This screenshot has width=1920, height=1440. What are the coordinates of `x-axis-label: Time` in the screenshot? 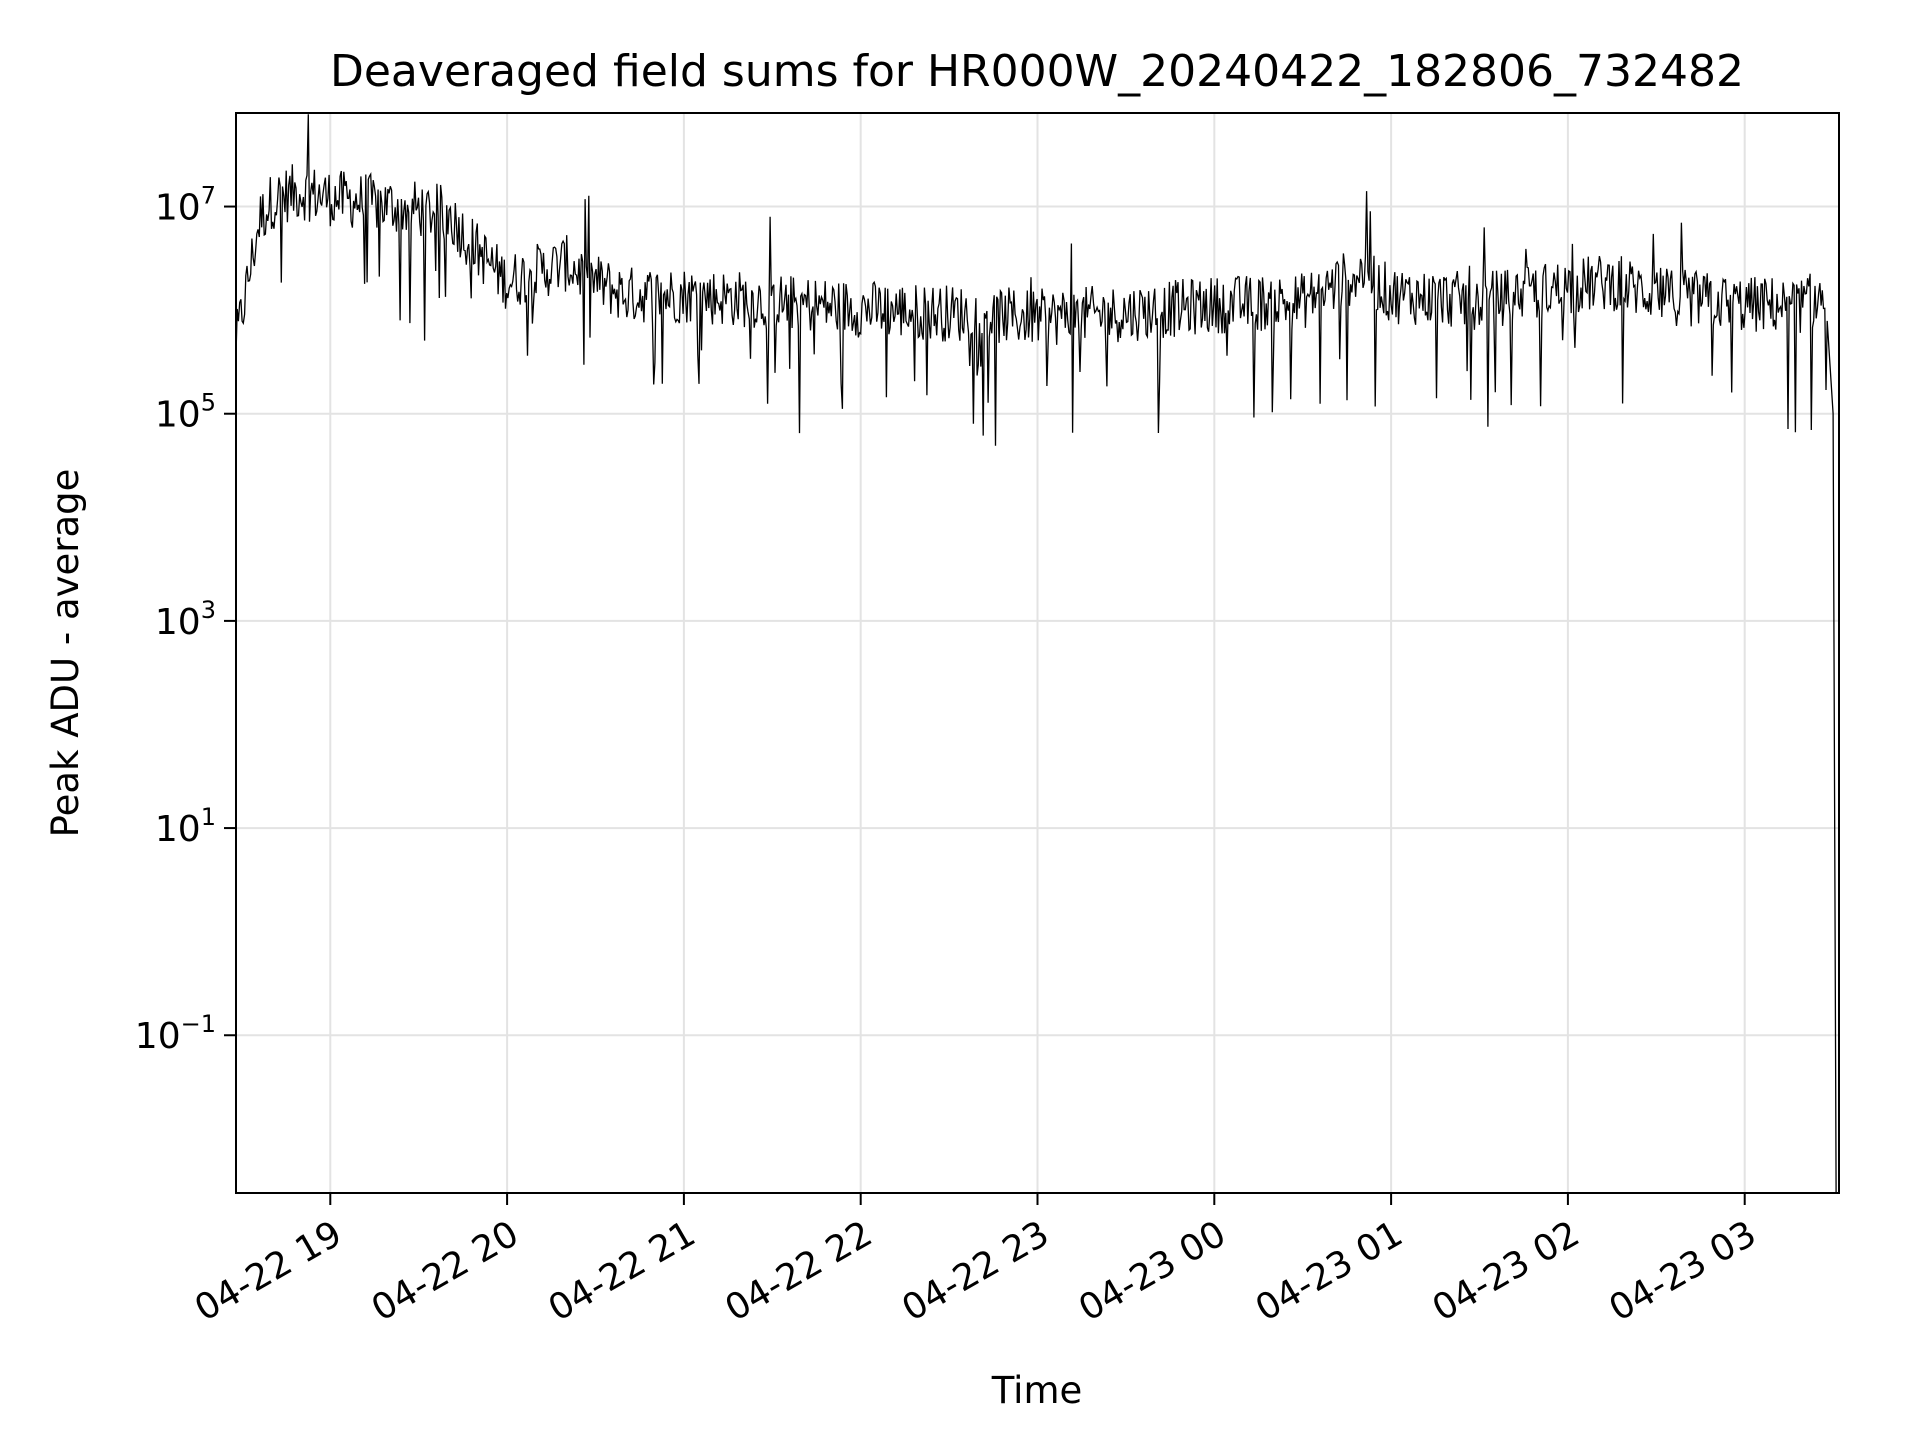 It's located at (1037, 1390).